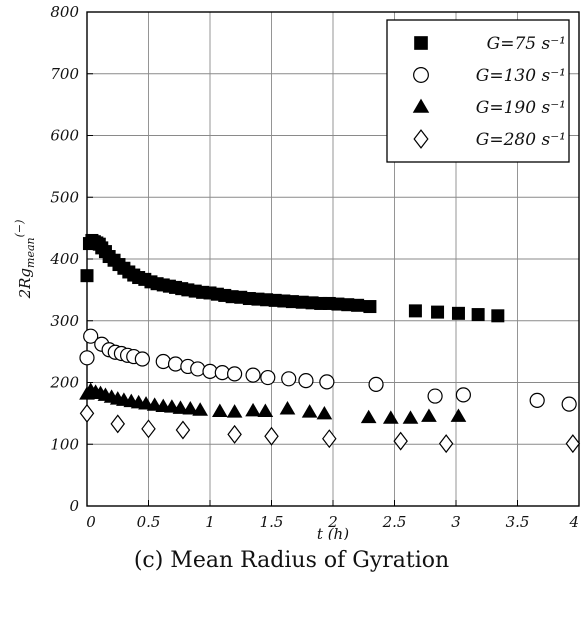  What do you see at coordinates (421, 105) in the screenshot?
I see `legend-marker-triangle` at bounding box center [421, 105].